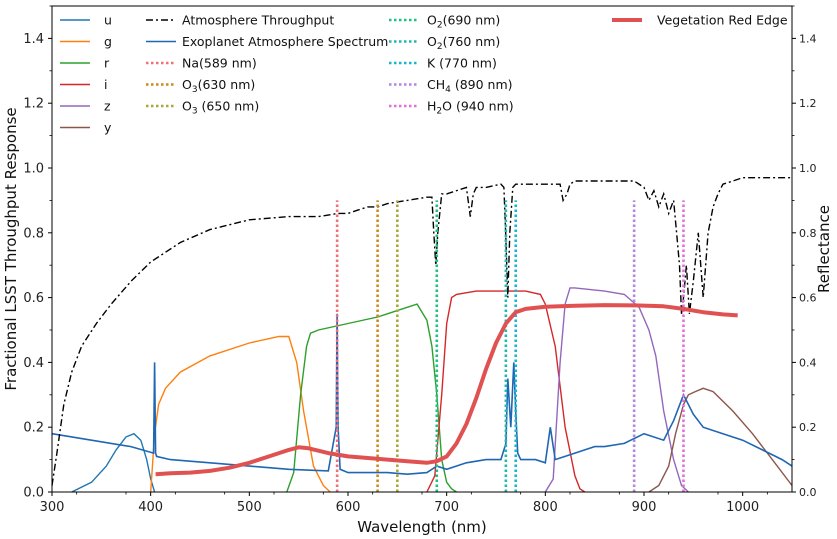 The width and height of the screenshot is (837, 539). Describe the element at coordinates (108, 41) in the screenshot. I see `legend-label-band-g: g` at that location.